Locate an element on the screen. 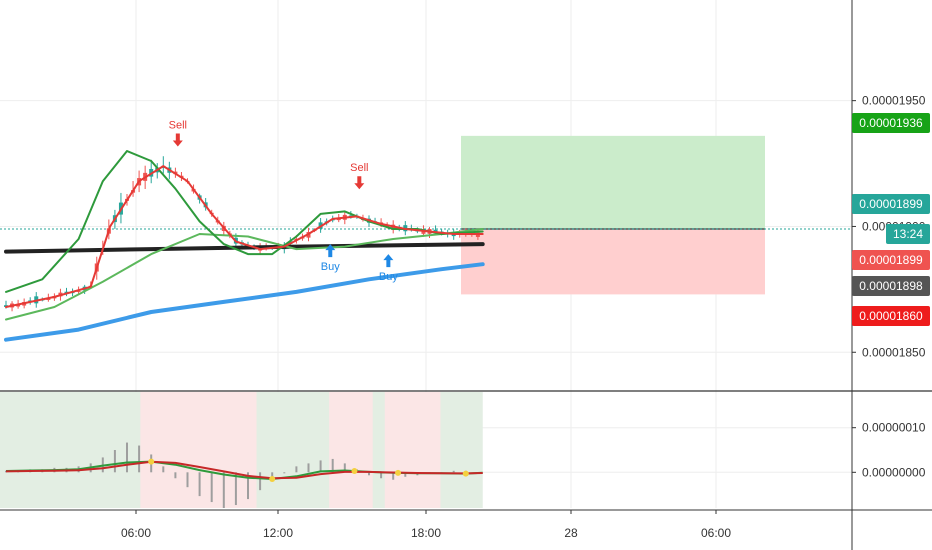 Image resolution: width=932 pixels, height=550 pixels. signal-buy-3: Buy is located at coordinates (388, 268).